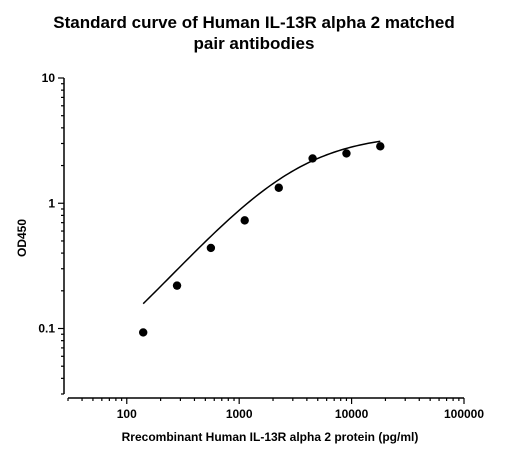 The image size is (508, 460). I want to click on y-tick-label: 1, so click(51, 203).